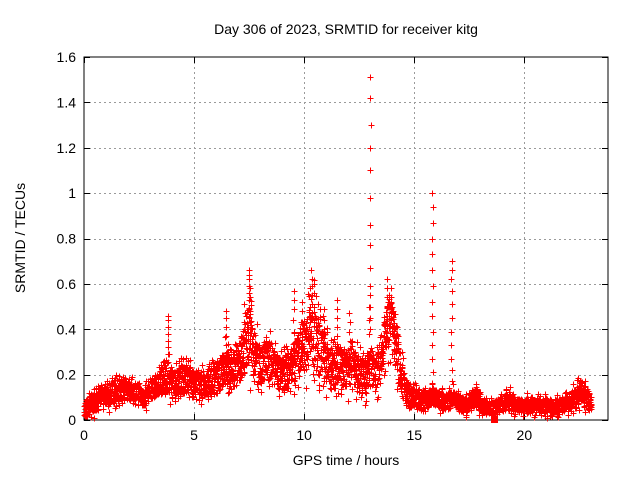  What do you see at coordinates (67, 57) in the screenshot?
I see `y-tick-label: 1.6` at bounding box center [67, 57].